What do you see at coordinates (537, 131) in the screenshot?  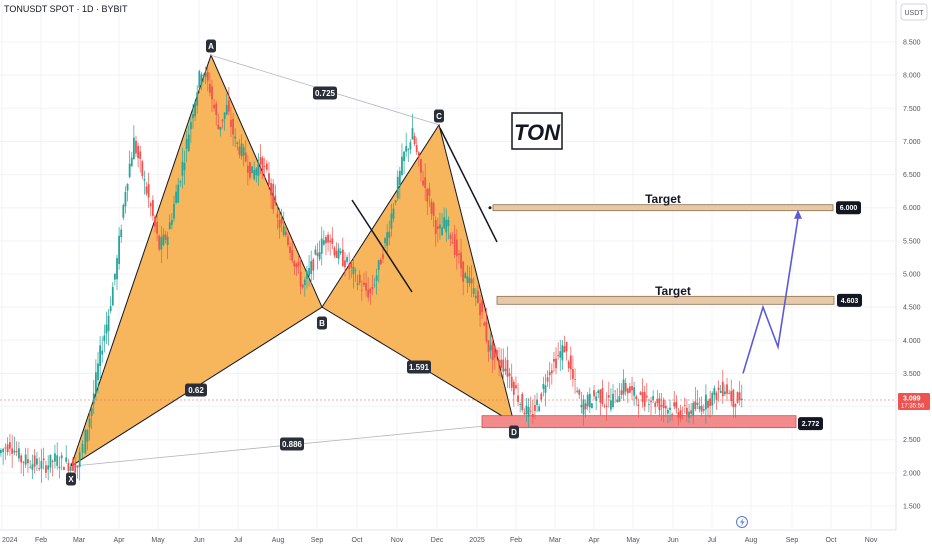 I see `ton-box` at bounding box center [537, 131].